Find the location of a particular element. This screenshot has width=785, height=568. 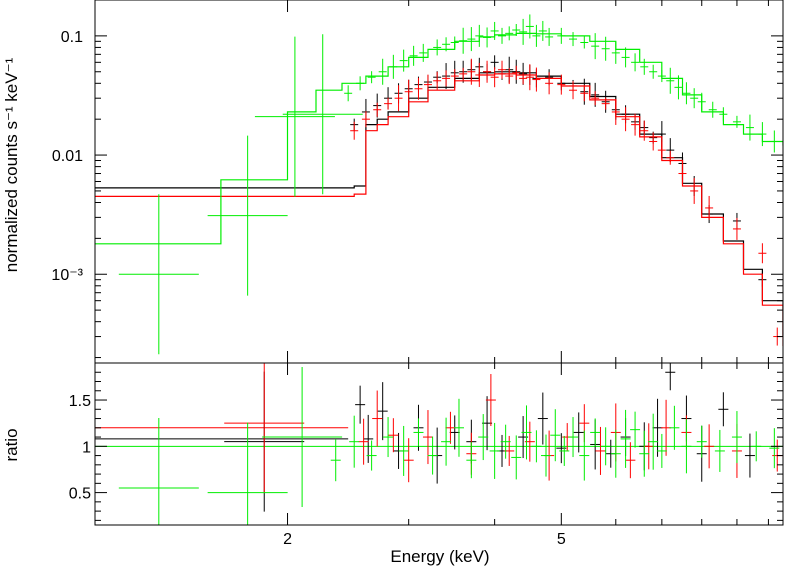

tick-label: 1 is located at coordinates (86, 447).